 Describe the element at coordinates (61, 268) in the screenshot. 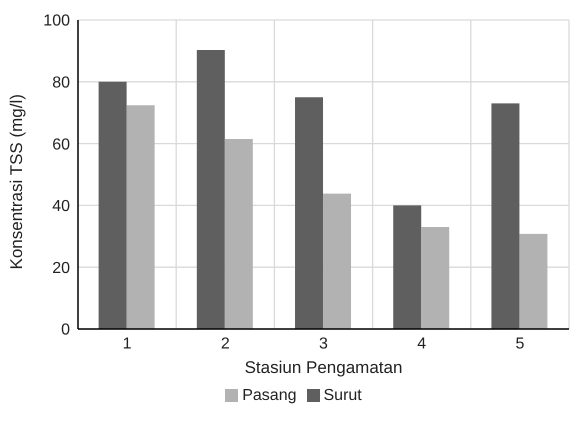

I see `y-tick-label: 20` at that location.